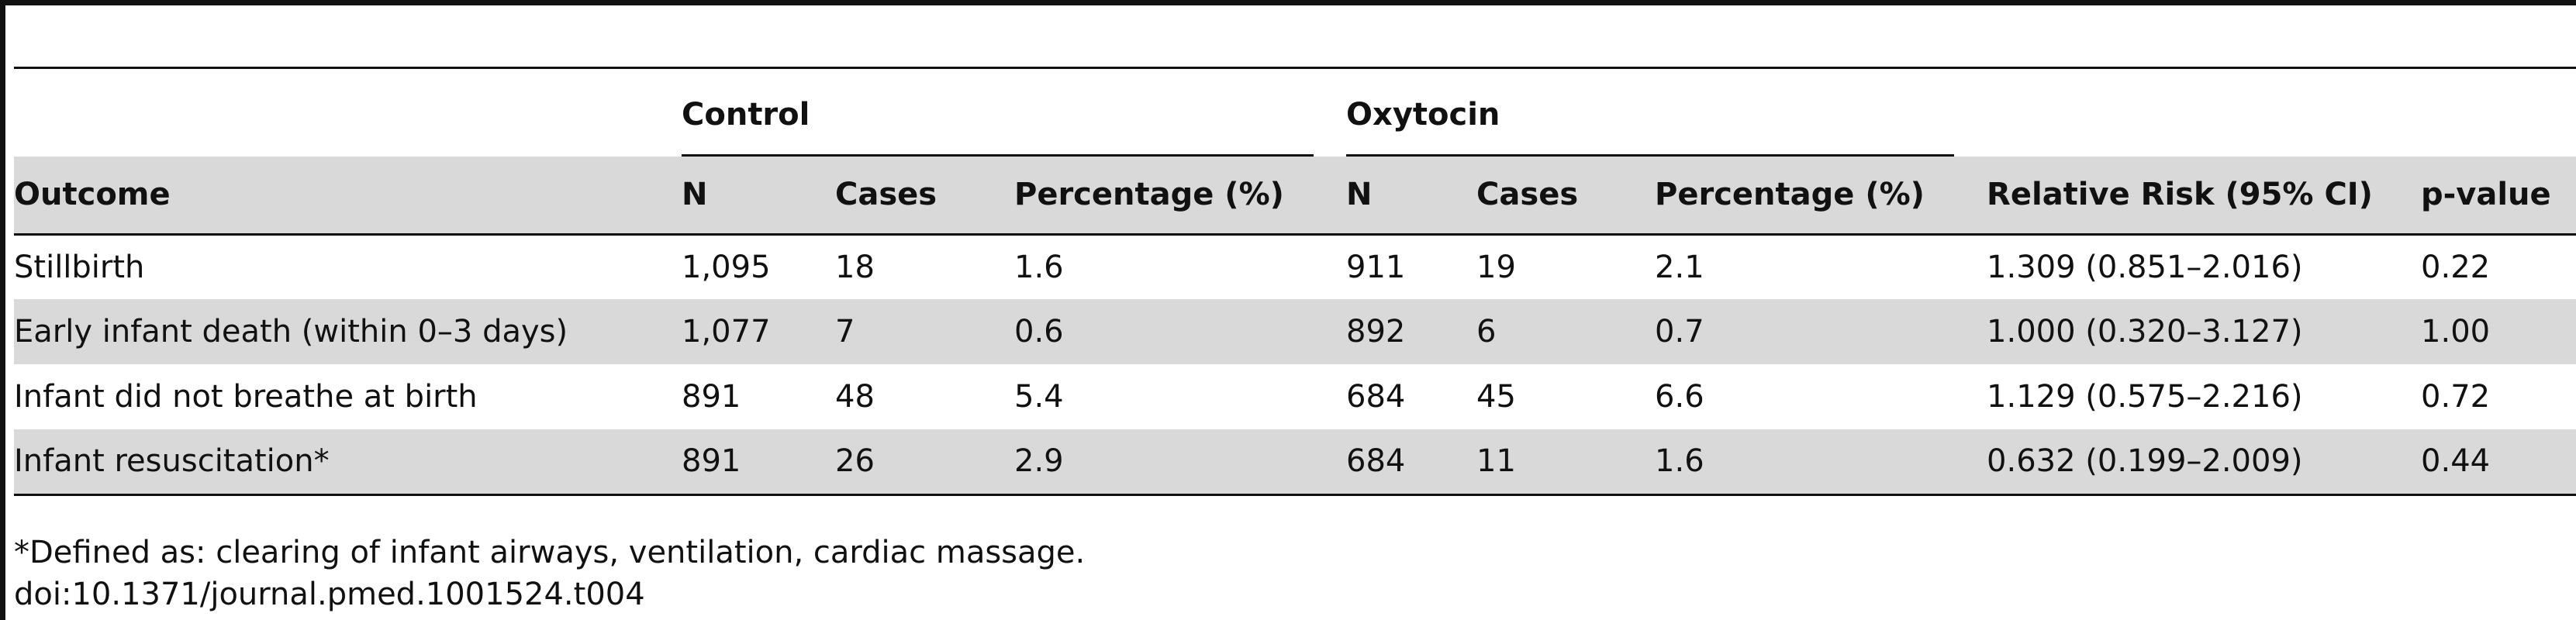 The width and height of the screenshot is (2576, 620). I want to click on cell-control-cases: 18, so click(855, 267).